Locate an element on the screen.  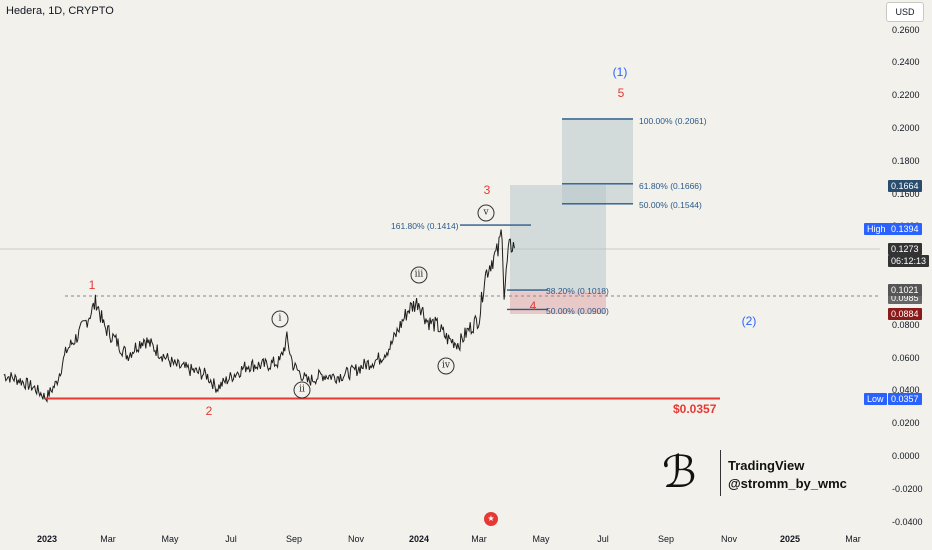
fib-level-lines is located at coordinates (546, 214).